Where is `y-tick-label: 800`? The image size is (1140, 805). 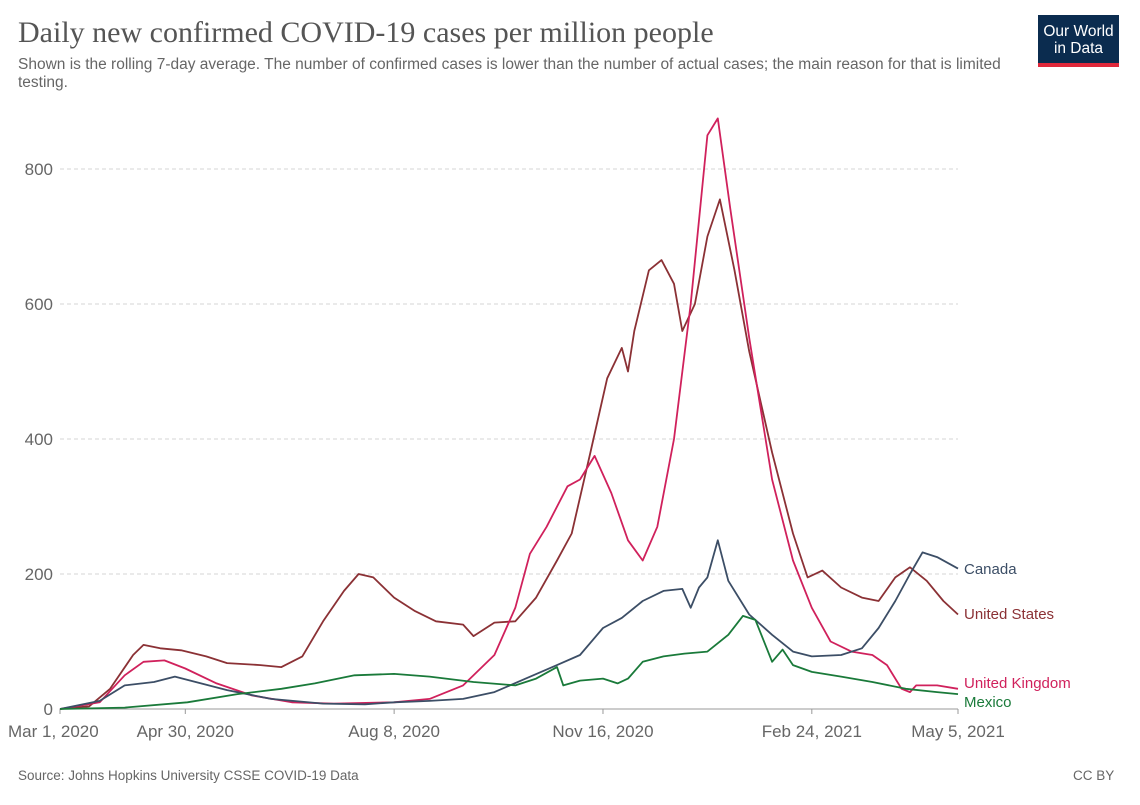
y-tick-label: 800 is located at coordinates (39, 169).